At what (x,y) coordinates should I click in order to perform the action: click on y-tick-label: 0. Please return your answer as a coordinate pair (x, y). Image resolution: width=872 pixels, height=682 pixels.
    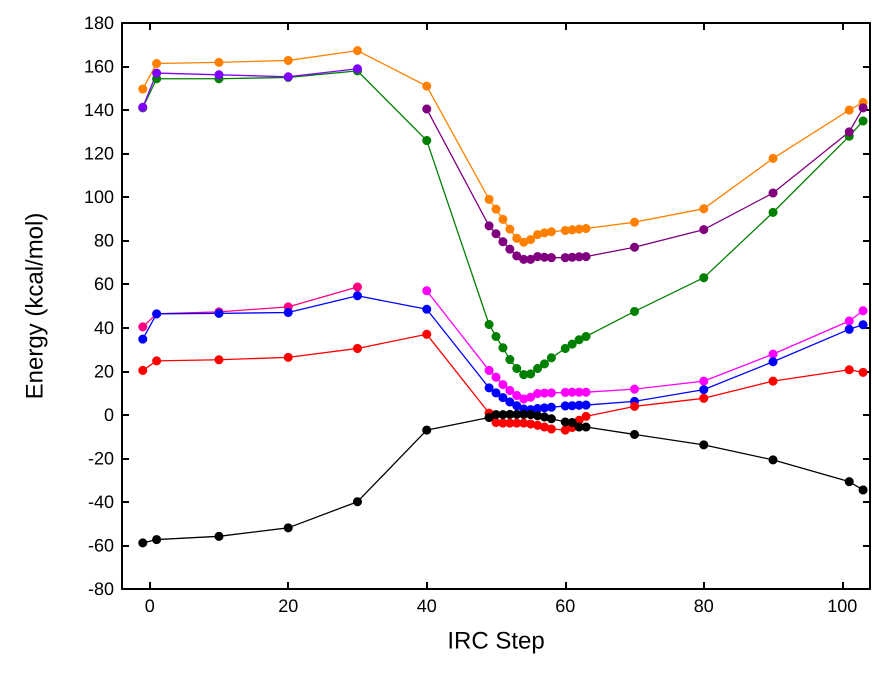
    Looking at the image, I should click on (109, 414).